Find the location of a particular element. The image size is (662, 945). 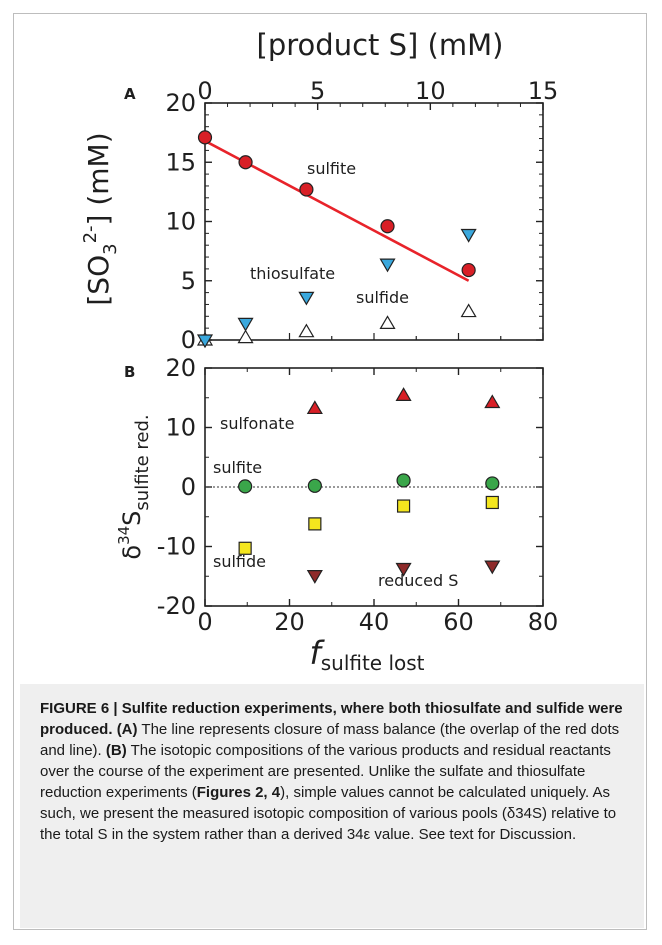

bottom-axis-label: fsulfite lost is located at coordinates (366, 654).